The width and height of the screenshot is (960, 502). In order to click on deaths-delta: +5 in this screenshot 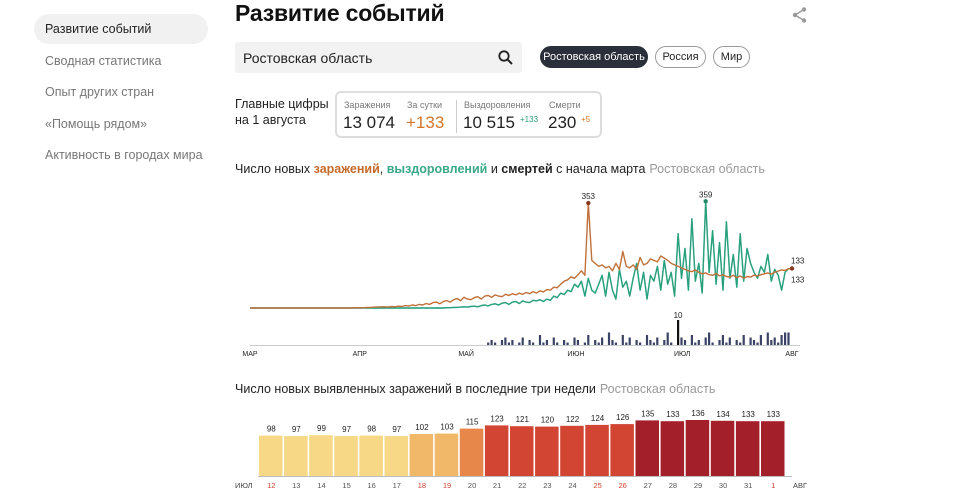, I will do `click(586, 119)`.